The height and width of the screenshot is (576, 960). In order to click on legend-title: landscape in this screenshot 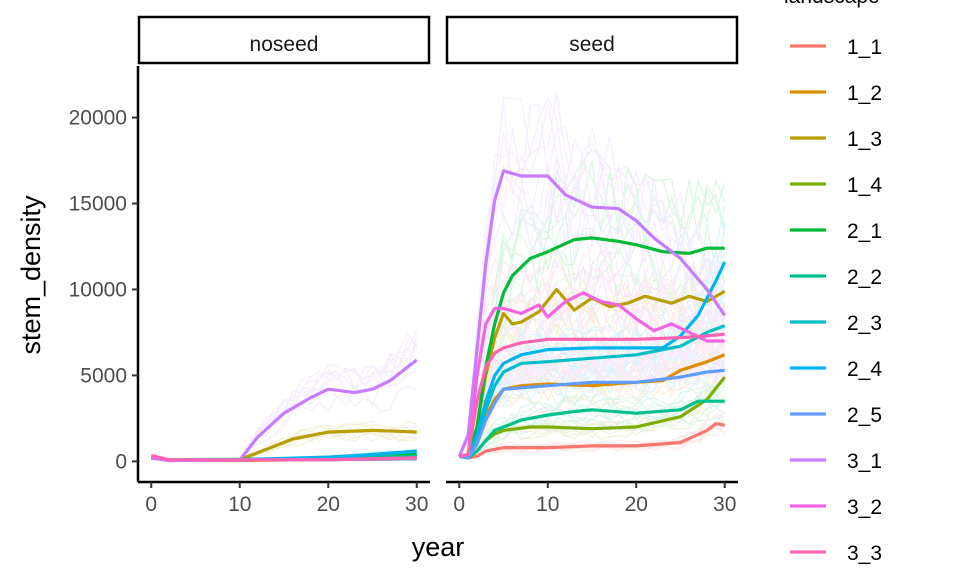, I will do `click(832, 4)`.